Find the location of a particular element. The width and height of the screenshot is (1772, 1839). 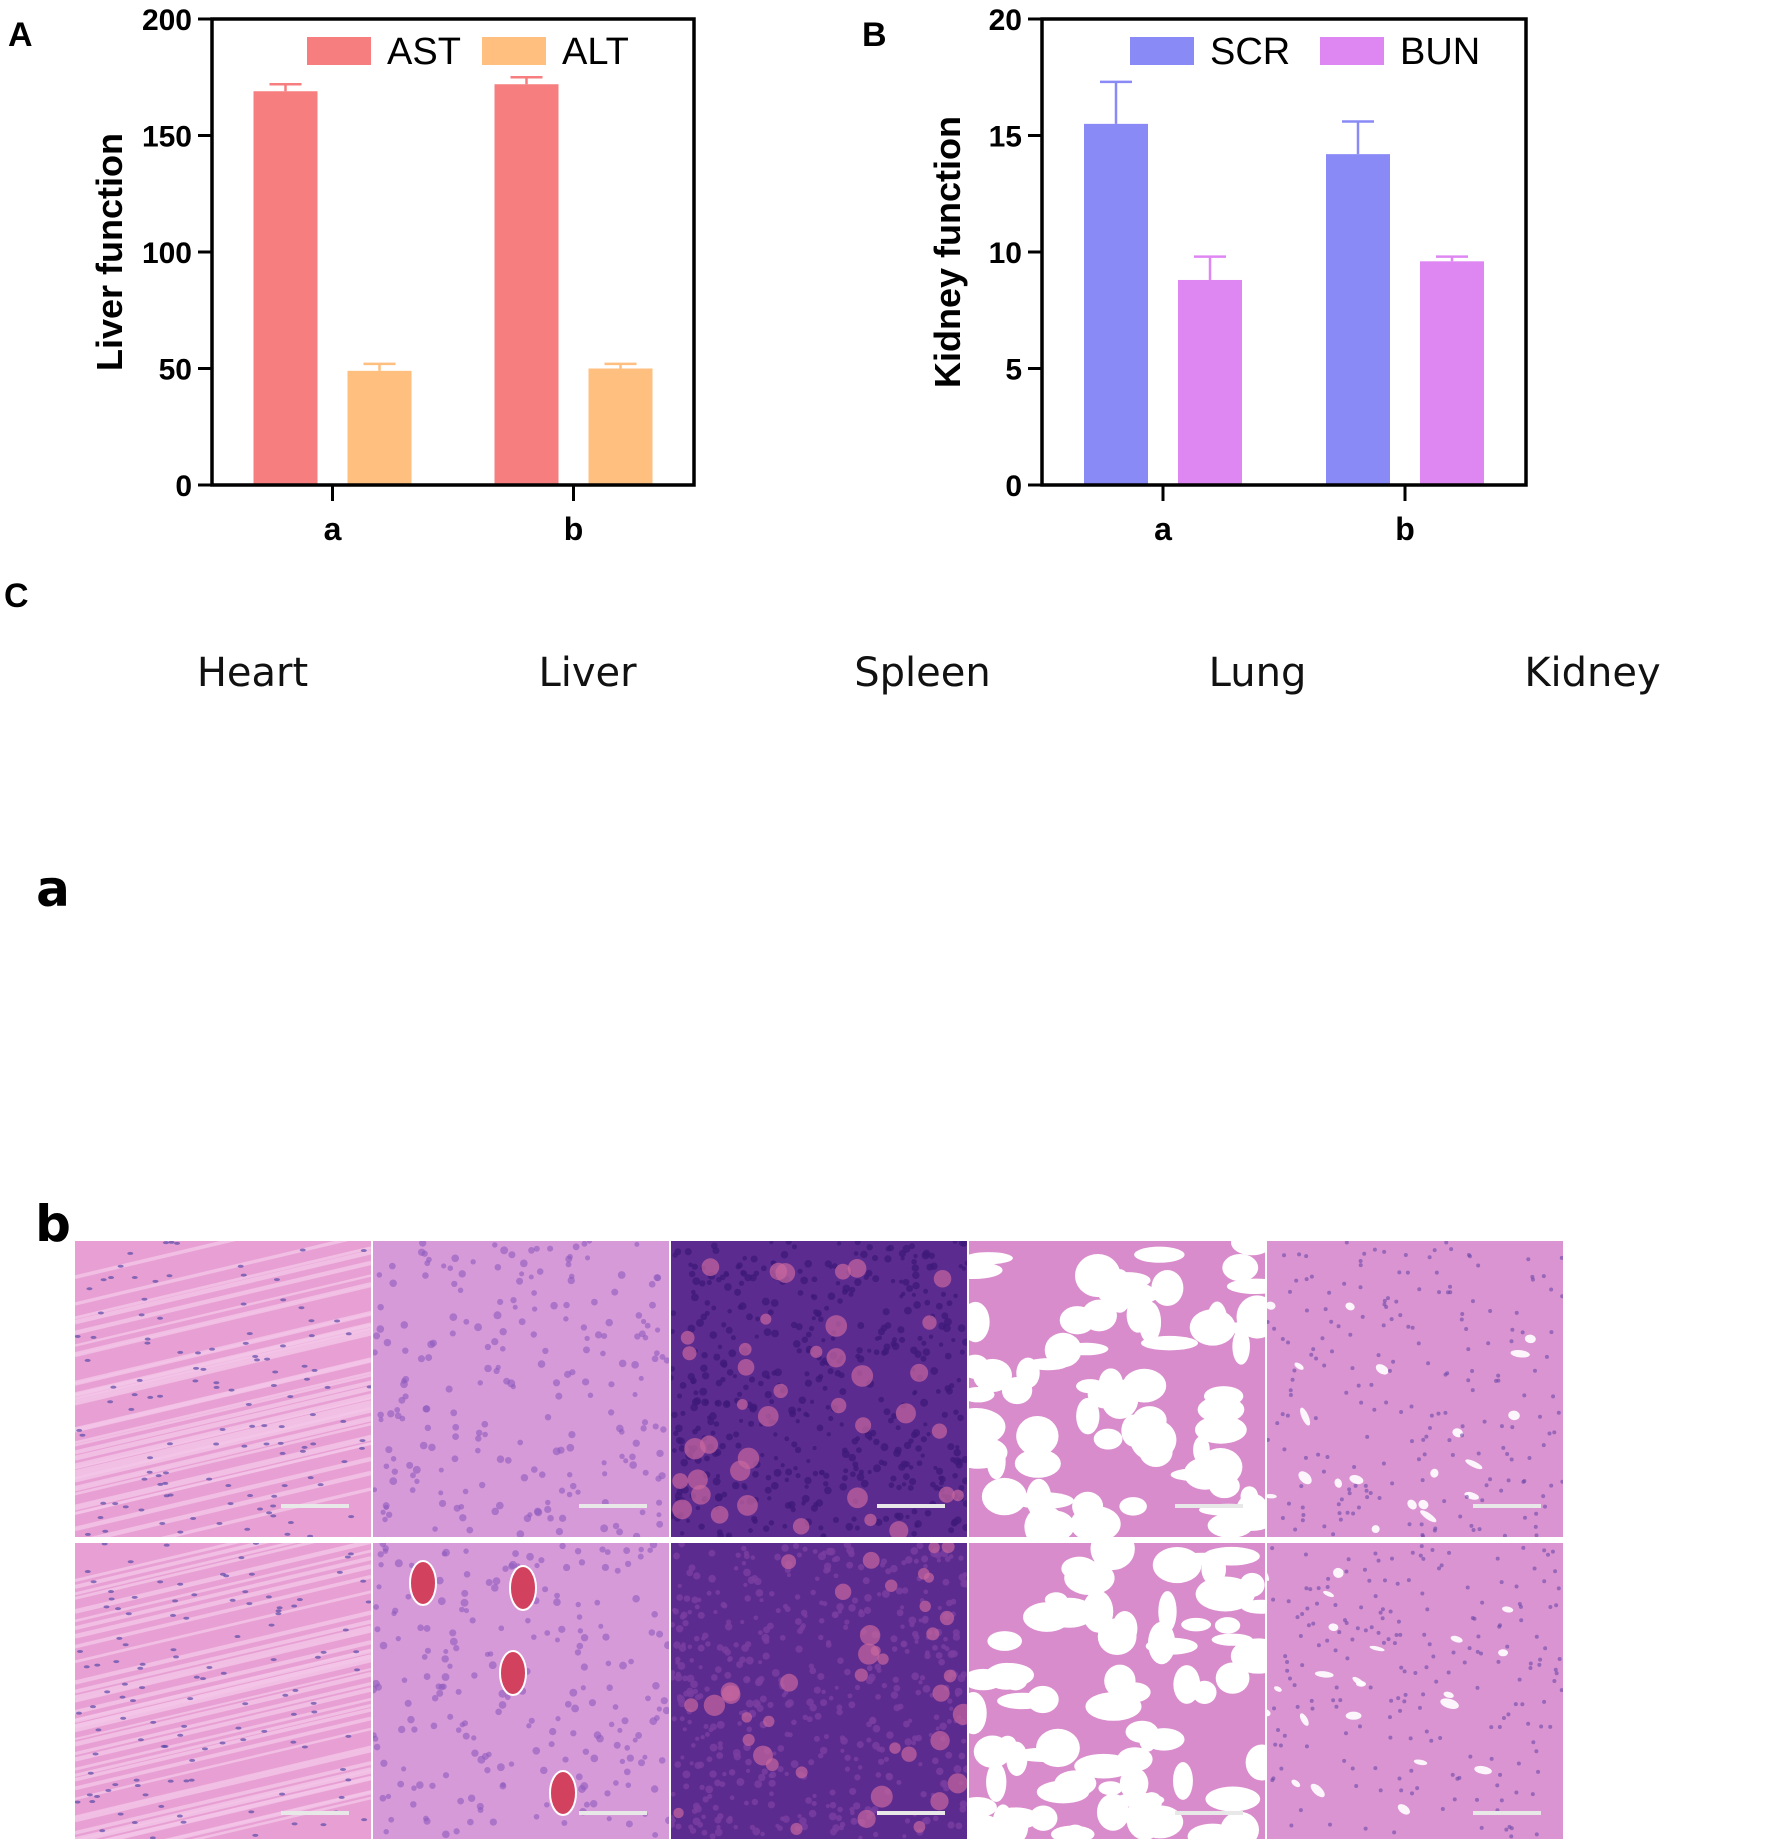

histology-image-lung-b is located at coordinates (1117, 1691).